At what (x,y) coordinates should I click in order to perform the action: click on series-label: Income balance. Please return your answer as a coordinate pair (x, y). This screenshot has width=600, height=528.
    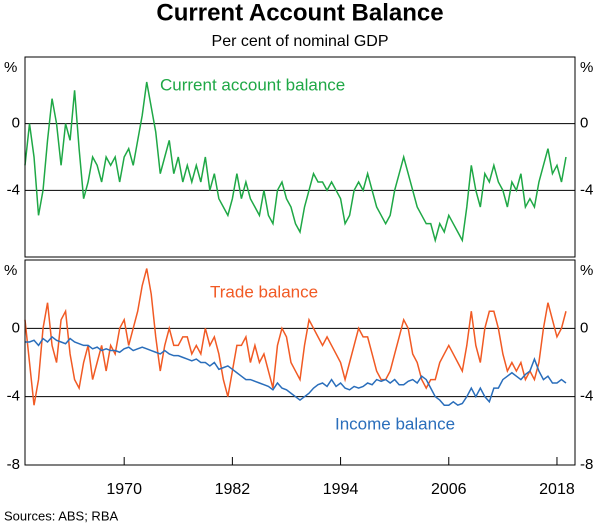
    Looking at the image, I should click on (395, 423).